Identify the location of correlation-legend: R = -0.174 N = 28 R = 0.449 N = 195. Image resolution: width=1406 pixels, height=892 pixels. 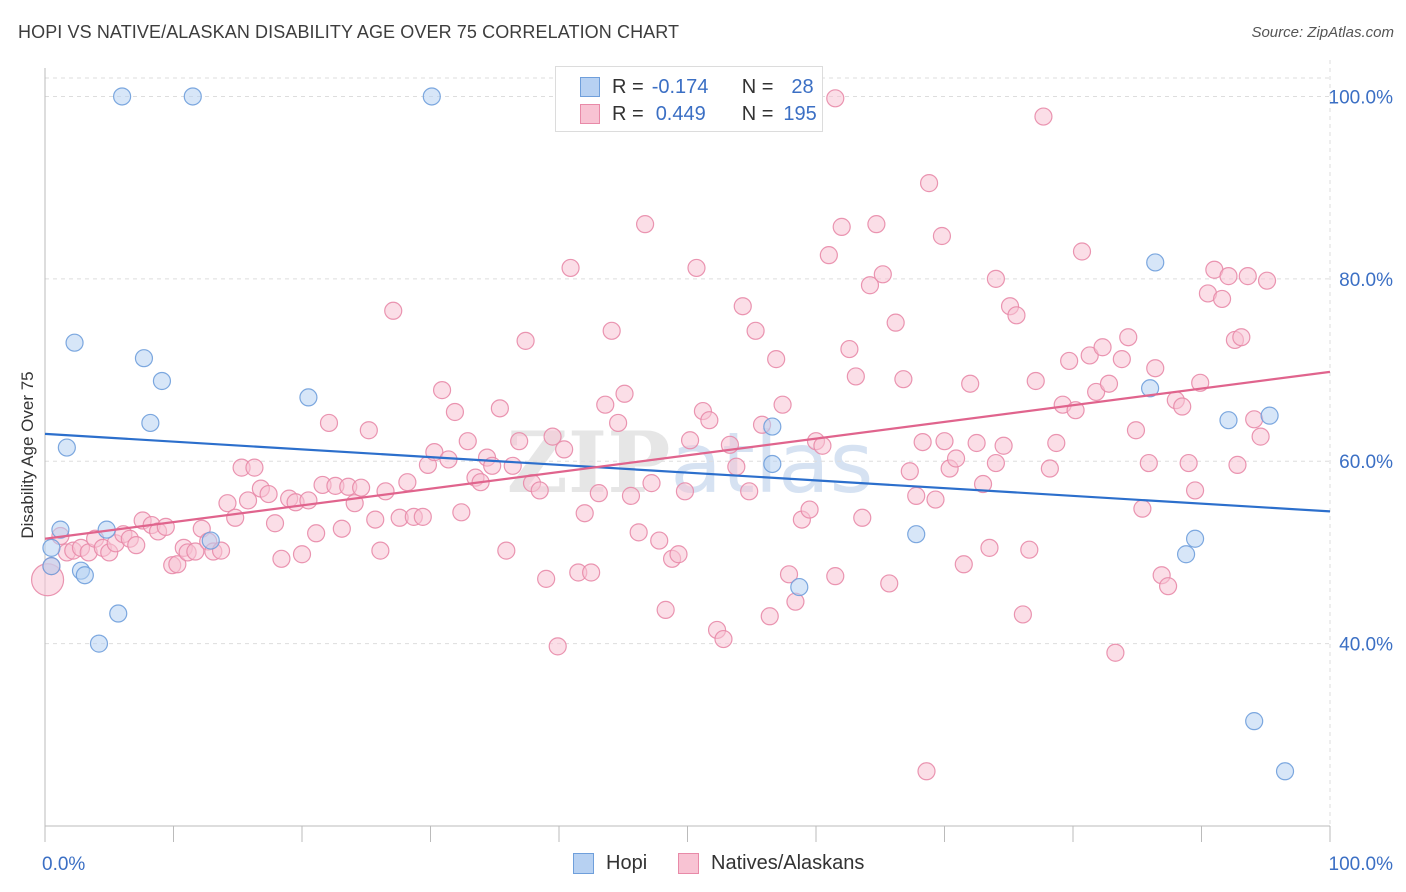
(689, 99).